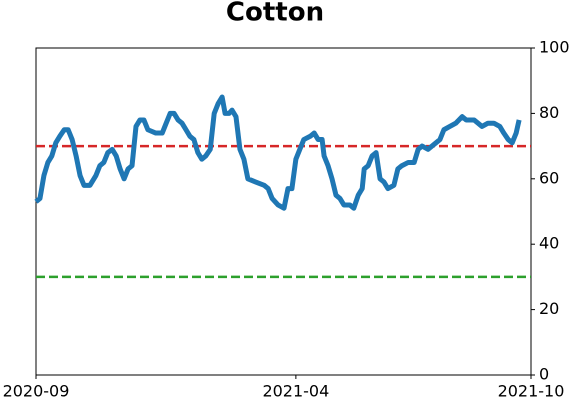  Describe the element at coordinates (549, 308) in the screenshot. I see `y-tick-label: 20` at that location.